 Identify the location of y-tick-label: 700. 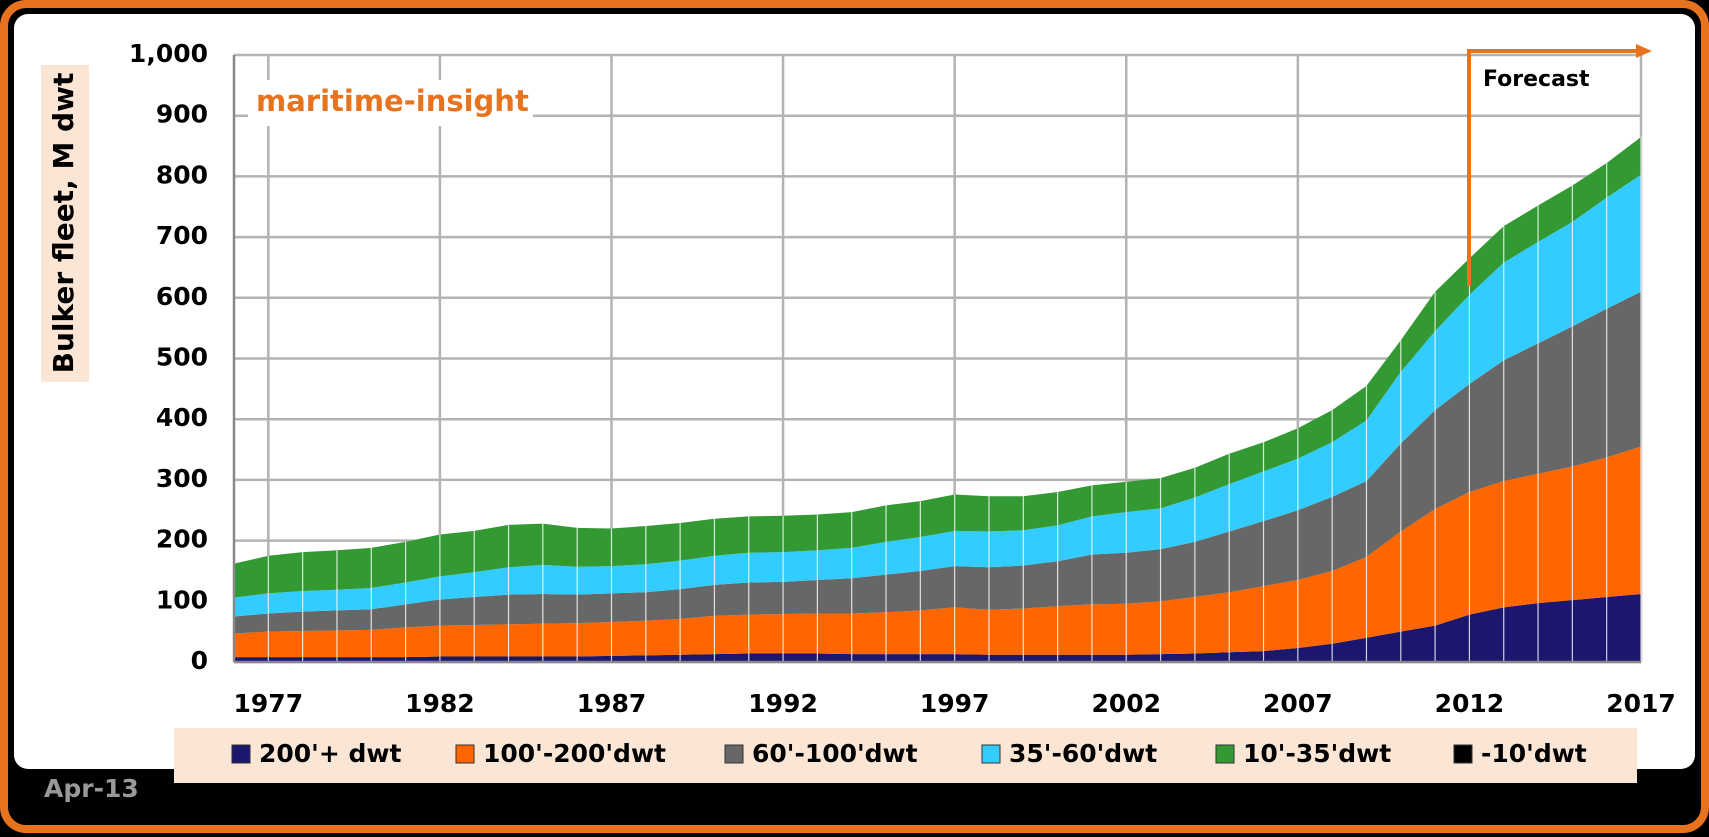
(182, 235).